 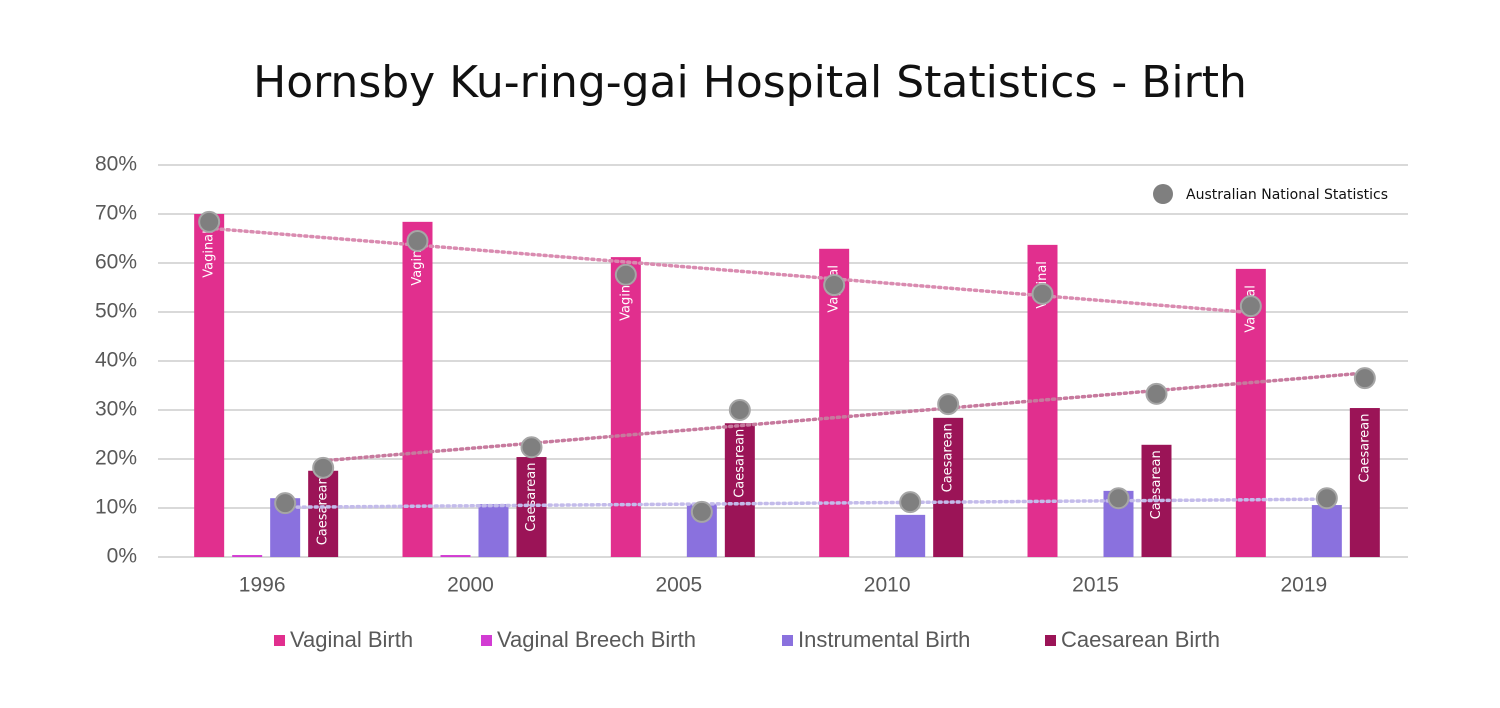 What do you see at coordinates (122, 556) in the screenshot?
I see `y-tick-label: 0%` at bounding box center [122, 556].